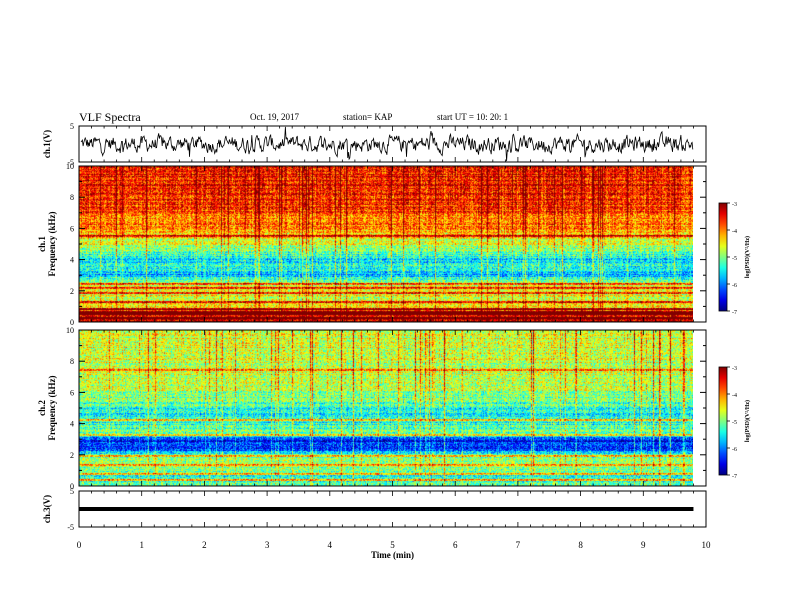  I want to click on xtick-label: 8, so click(580, 545).